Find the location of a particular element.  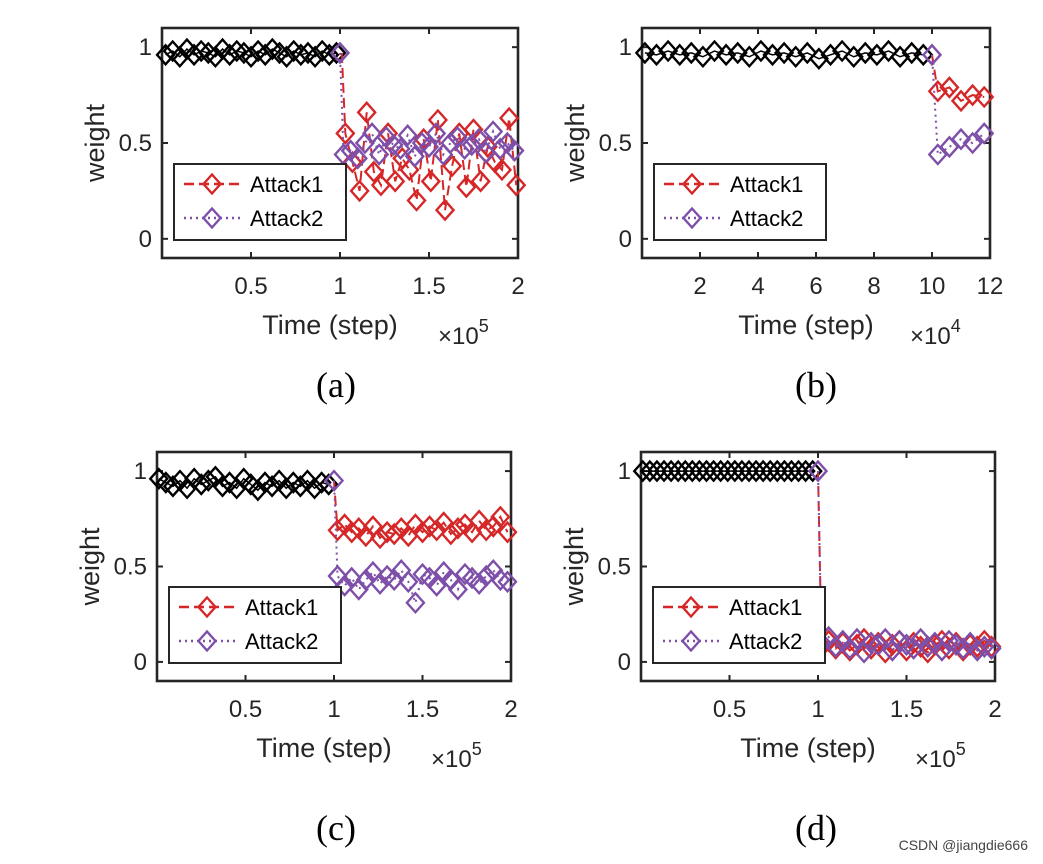

y-tick-label: 0.5 is located at coordinates (135, 143).